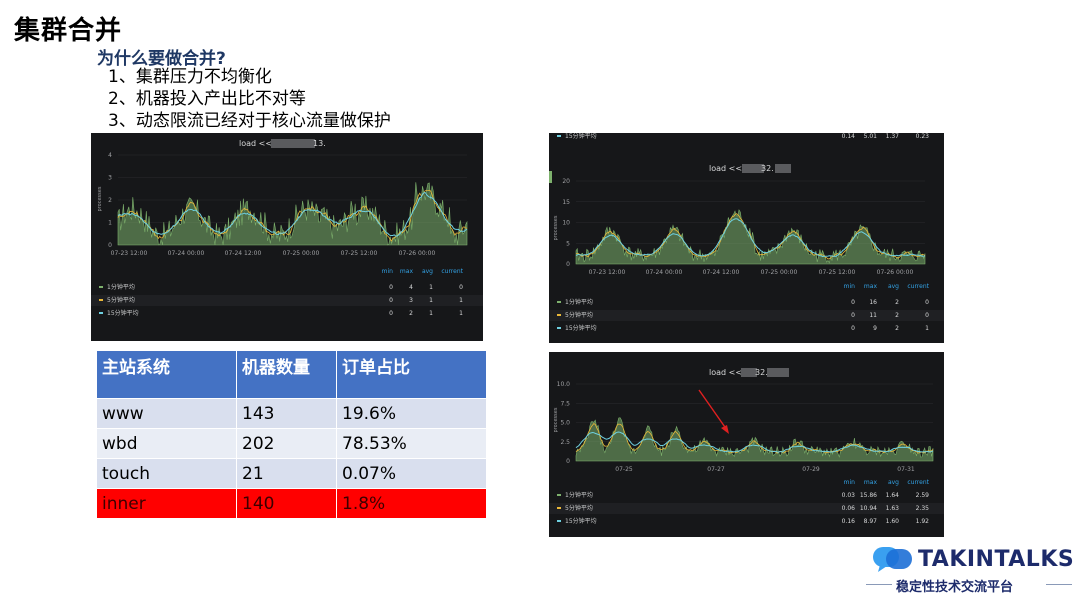 The height and width of the screenshot is (597, 1080). Describe the element at coordinates (129, 253) in the screenshot. I see `x-tick-label: 07-23 12:00` at that location.